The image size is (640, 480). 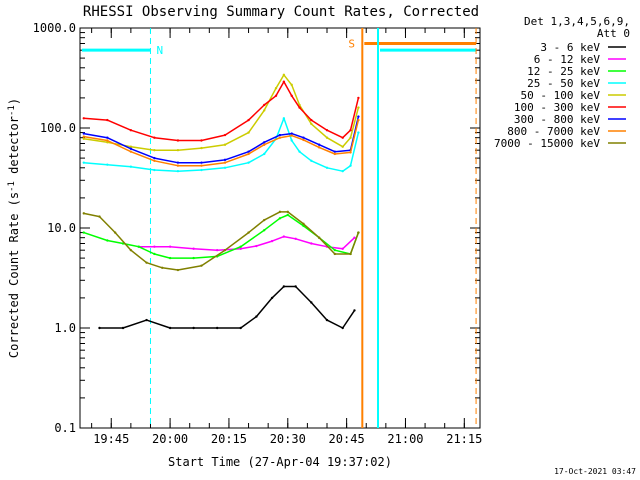 I want to click on legend-entry-label: 25 - 50 keV, so click(x=563, y=83).